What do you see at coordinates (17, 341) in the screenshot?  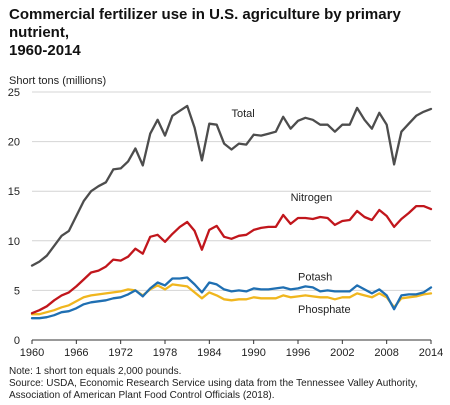 I see `y-tick-label-0: 0` at bounding box center [17, 341].